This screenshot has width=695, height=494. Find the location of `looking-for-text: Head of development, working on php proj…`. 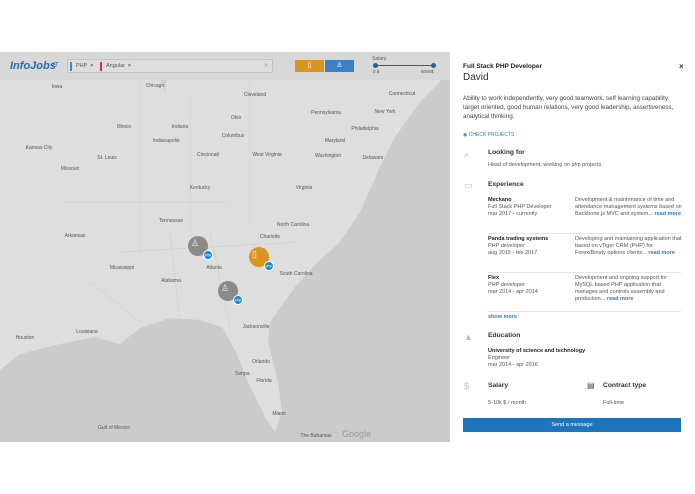

looking-for-text: Head of development, working on php proj… is located at coordinates (545, 165).